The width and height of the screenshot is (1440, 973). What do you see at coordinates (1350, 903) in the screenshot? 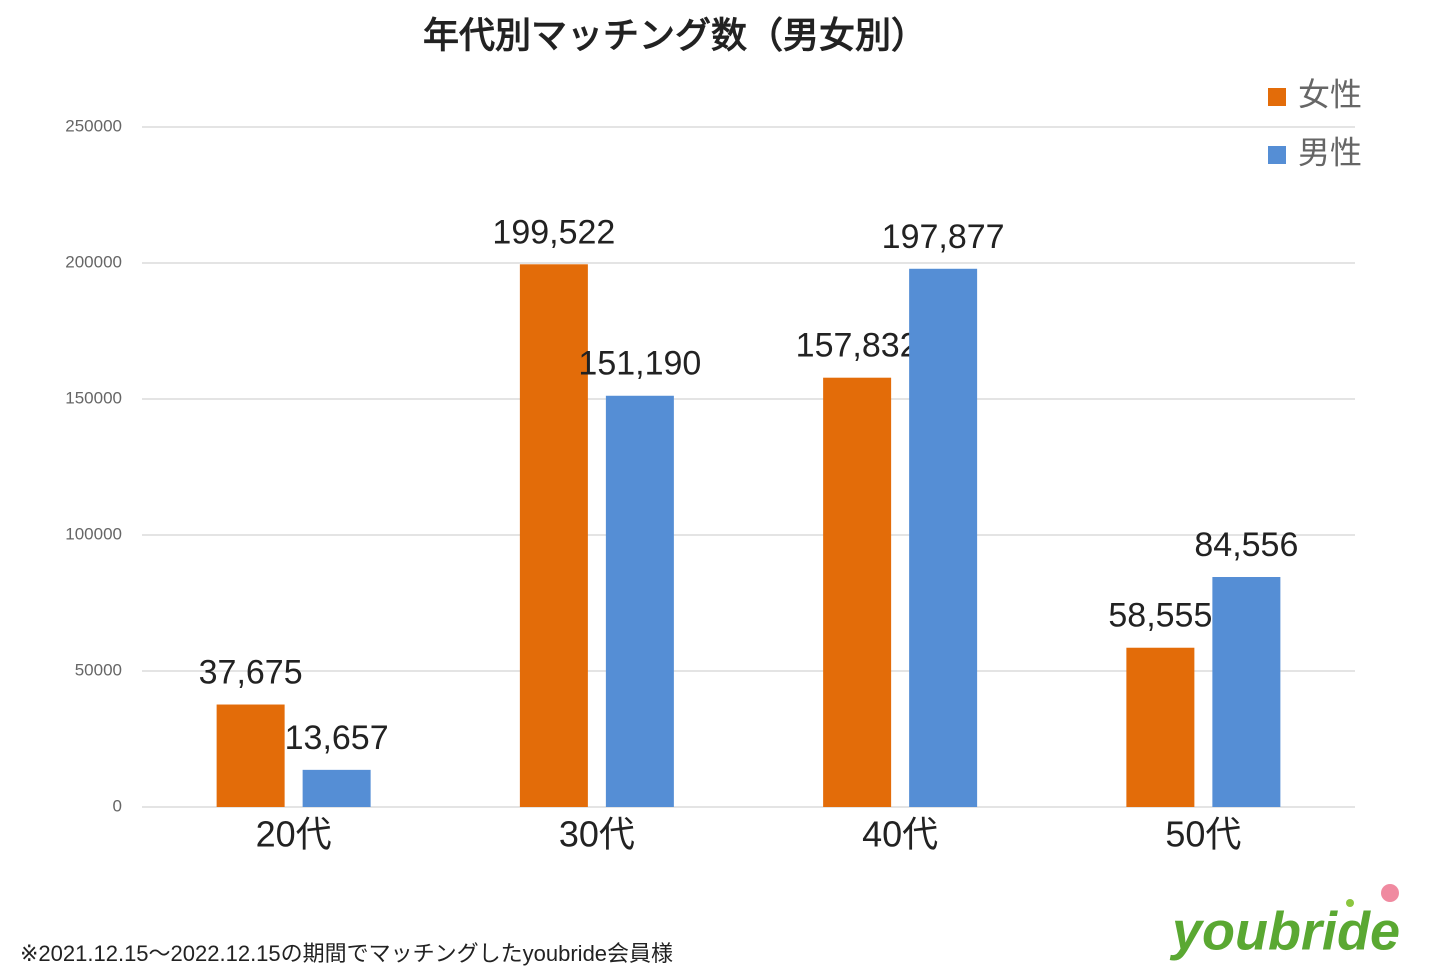
I see `logo-leaf` at bounding box center [1350, 903].